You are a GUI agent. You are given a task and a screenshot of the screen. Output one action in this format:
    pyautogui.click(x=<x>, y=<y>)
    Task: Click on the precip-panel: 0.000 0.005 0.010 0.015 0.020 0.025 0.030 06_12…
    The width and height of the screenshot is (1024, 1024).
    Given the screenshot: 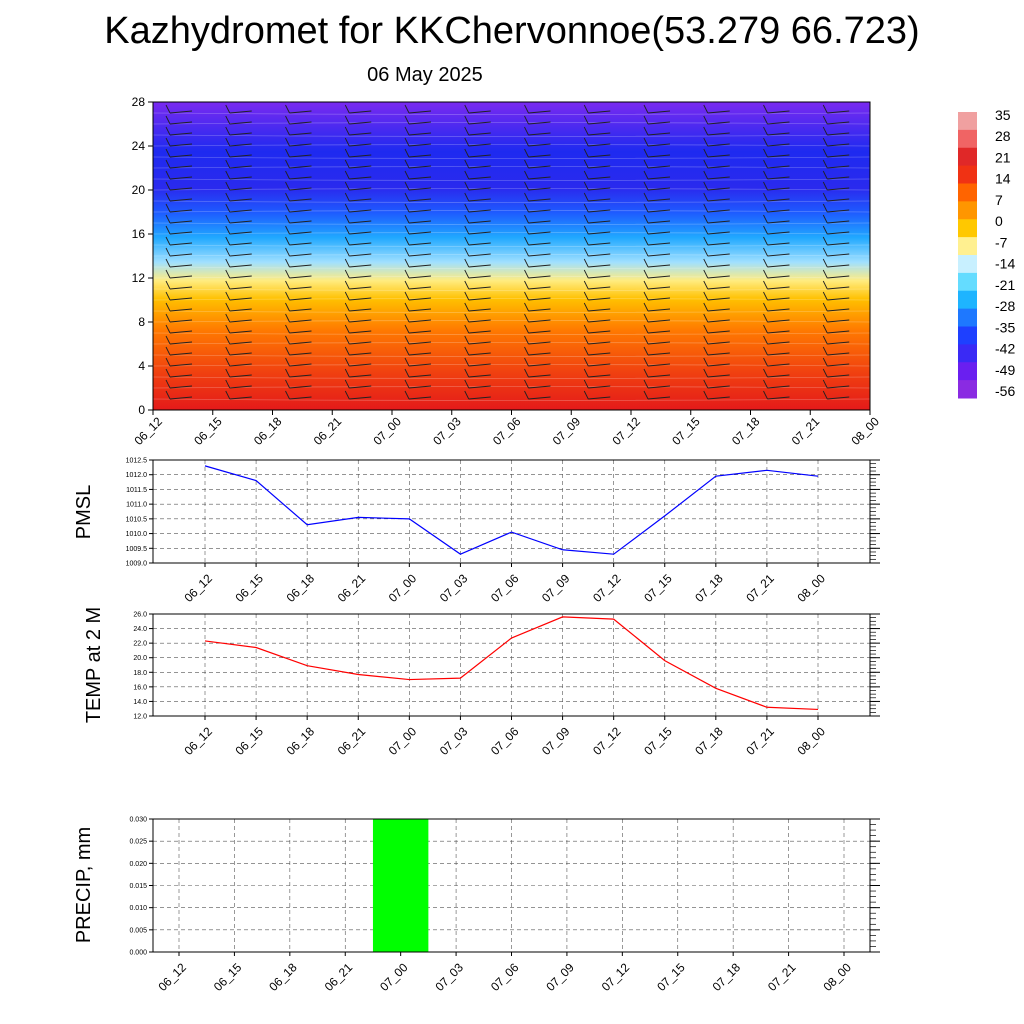 What is the action you would take?
    pyautogui.click(x=476, y=905)
    